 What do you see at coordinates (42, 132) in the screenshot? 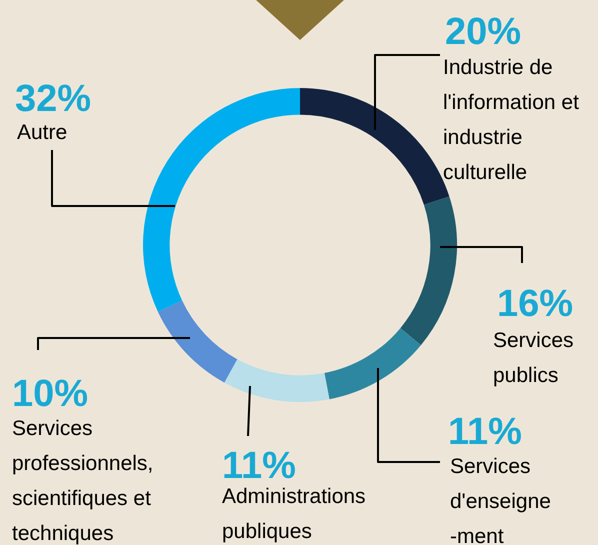
I see `slice-label: Autre` at bounding box center [42, 132].